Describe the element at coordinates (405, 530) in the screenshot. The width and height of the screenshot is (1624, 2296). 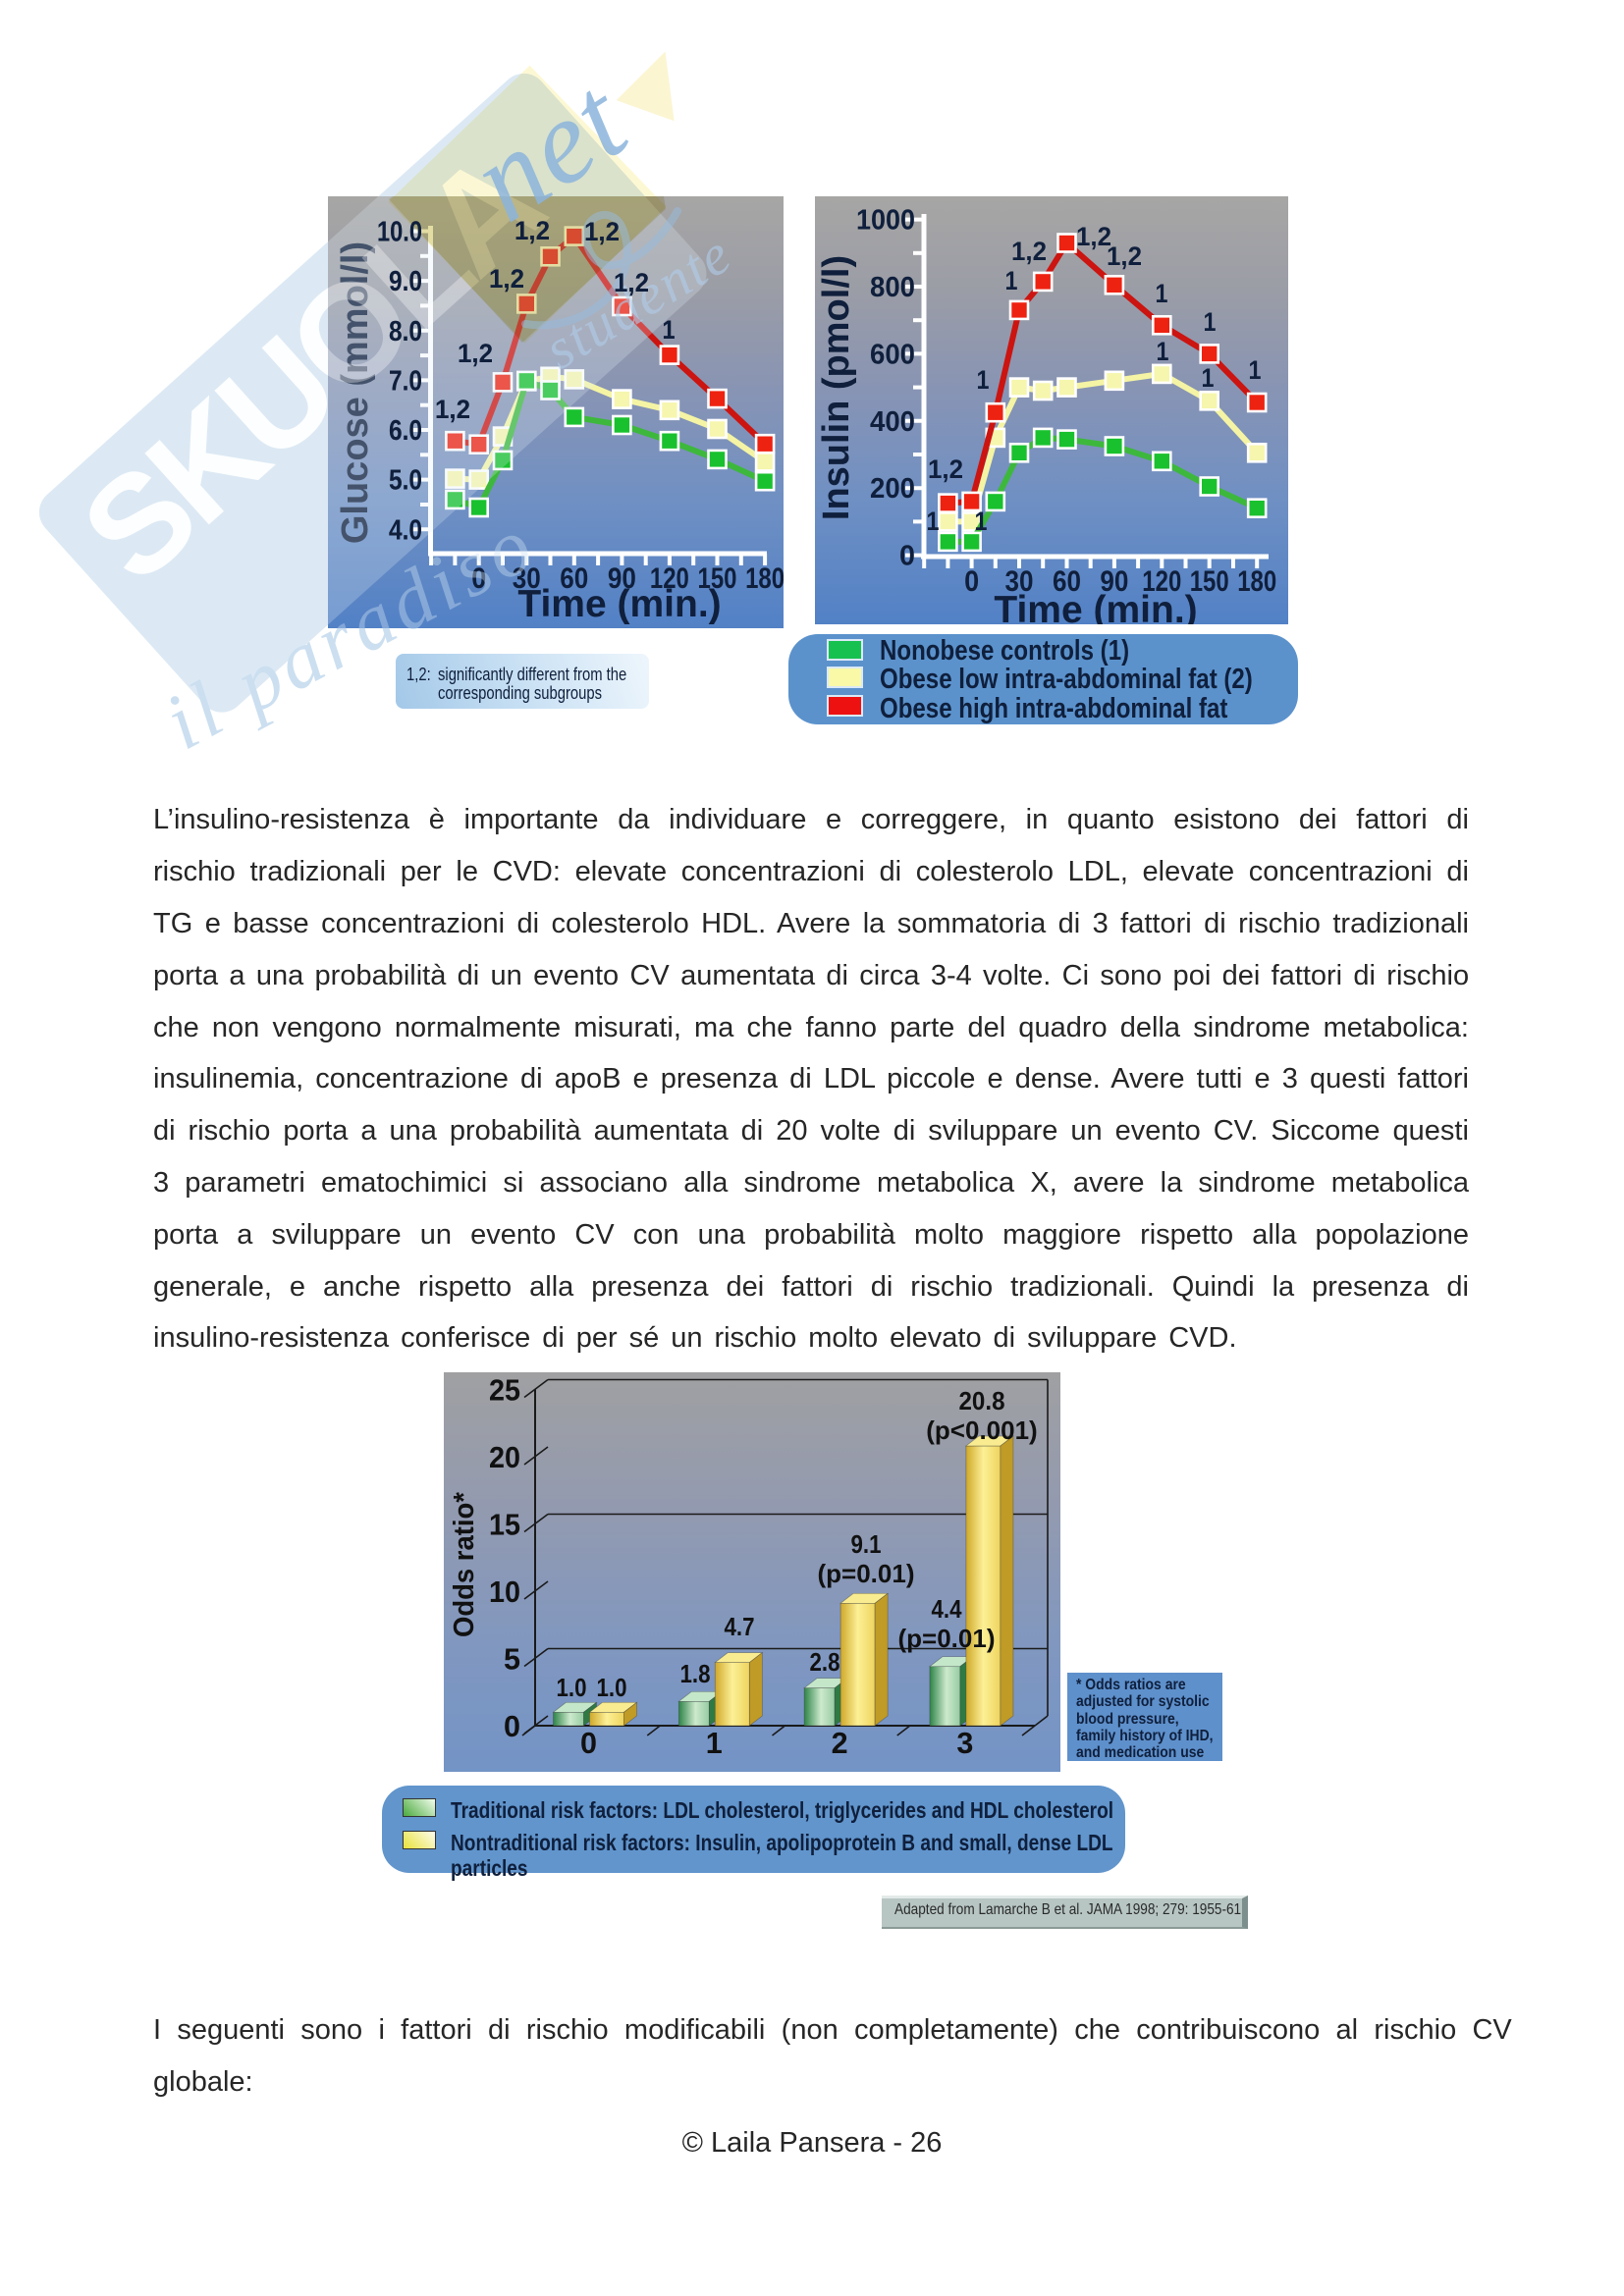
I see `svg-text: 4.0` at that location.